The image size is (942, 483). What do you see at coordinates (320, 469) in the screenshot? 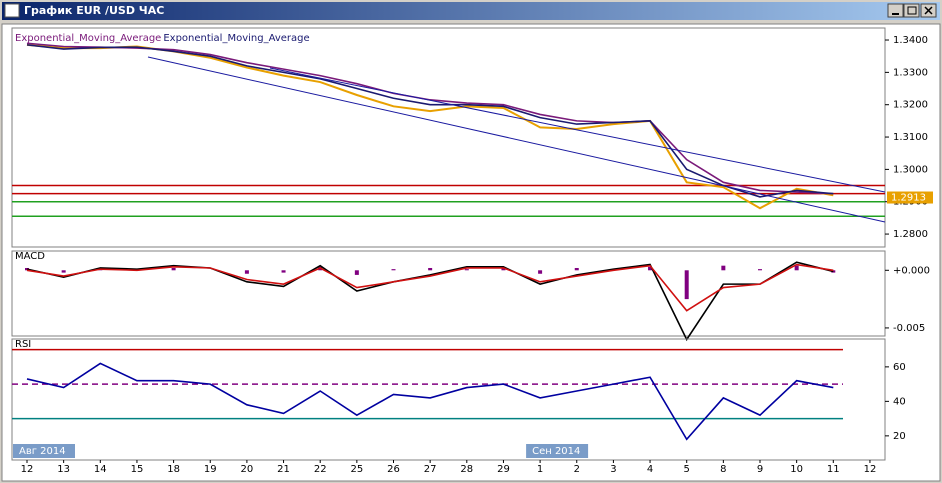
I see `x-tick-label: 22` at bounding box center [320, 469].